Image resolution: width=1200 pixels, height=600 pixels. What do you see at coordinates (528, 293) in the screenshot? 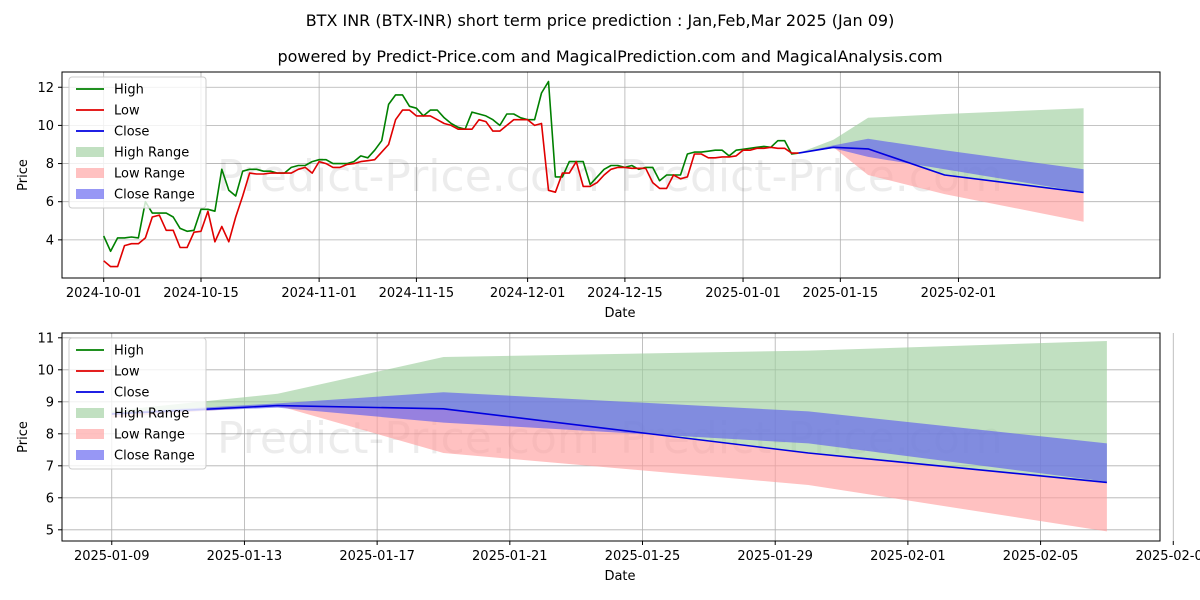
I see `x-tick-label: 2024-12-01` at bounding box center [528, 293].